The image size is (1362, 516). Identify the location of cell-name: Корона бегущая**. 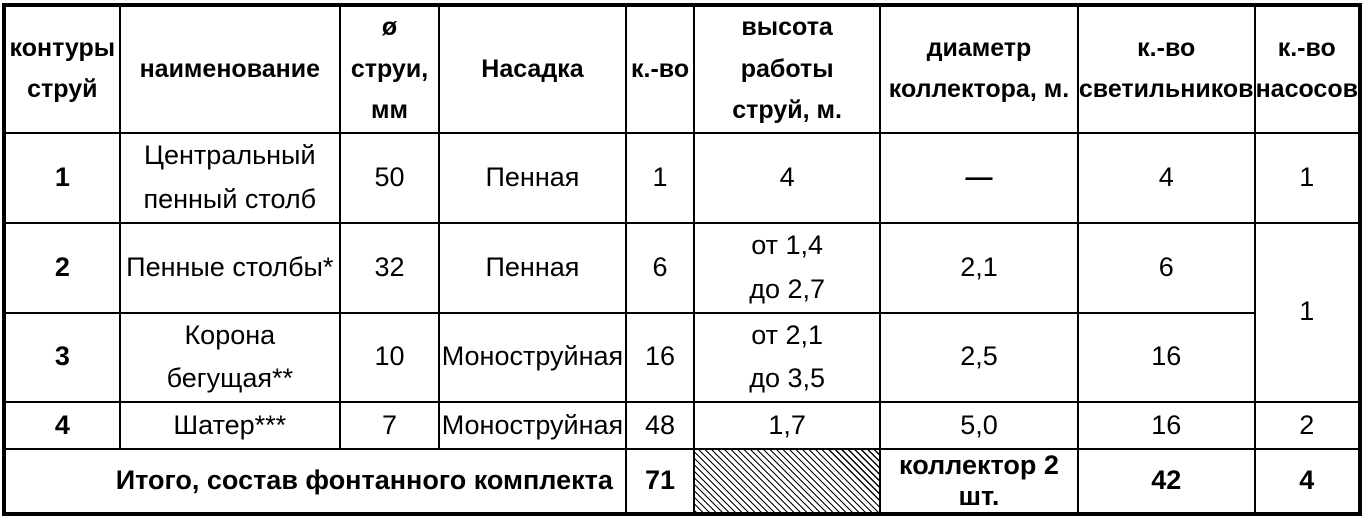
(229, 357).